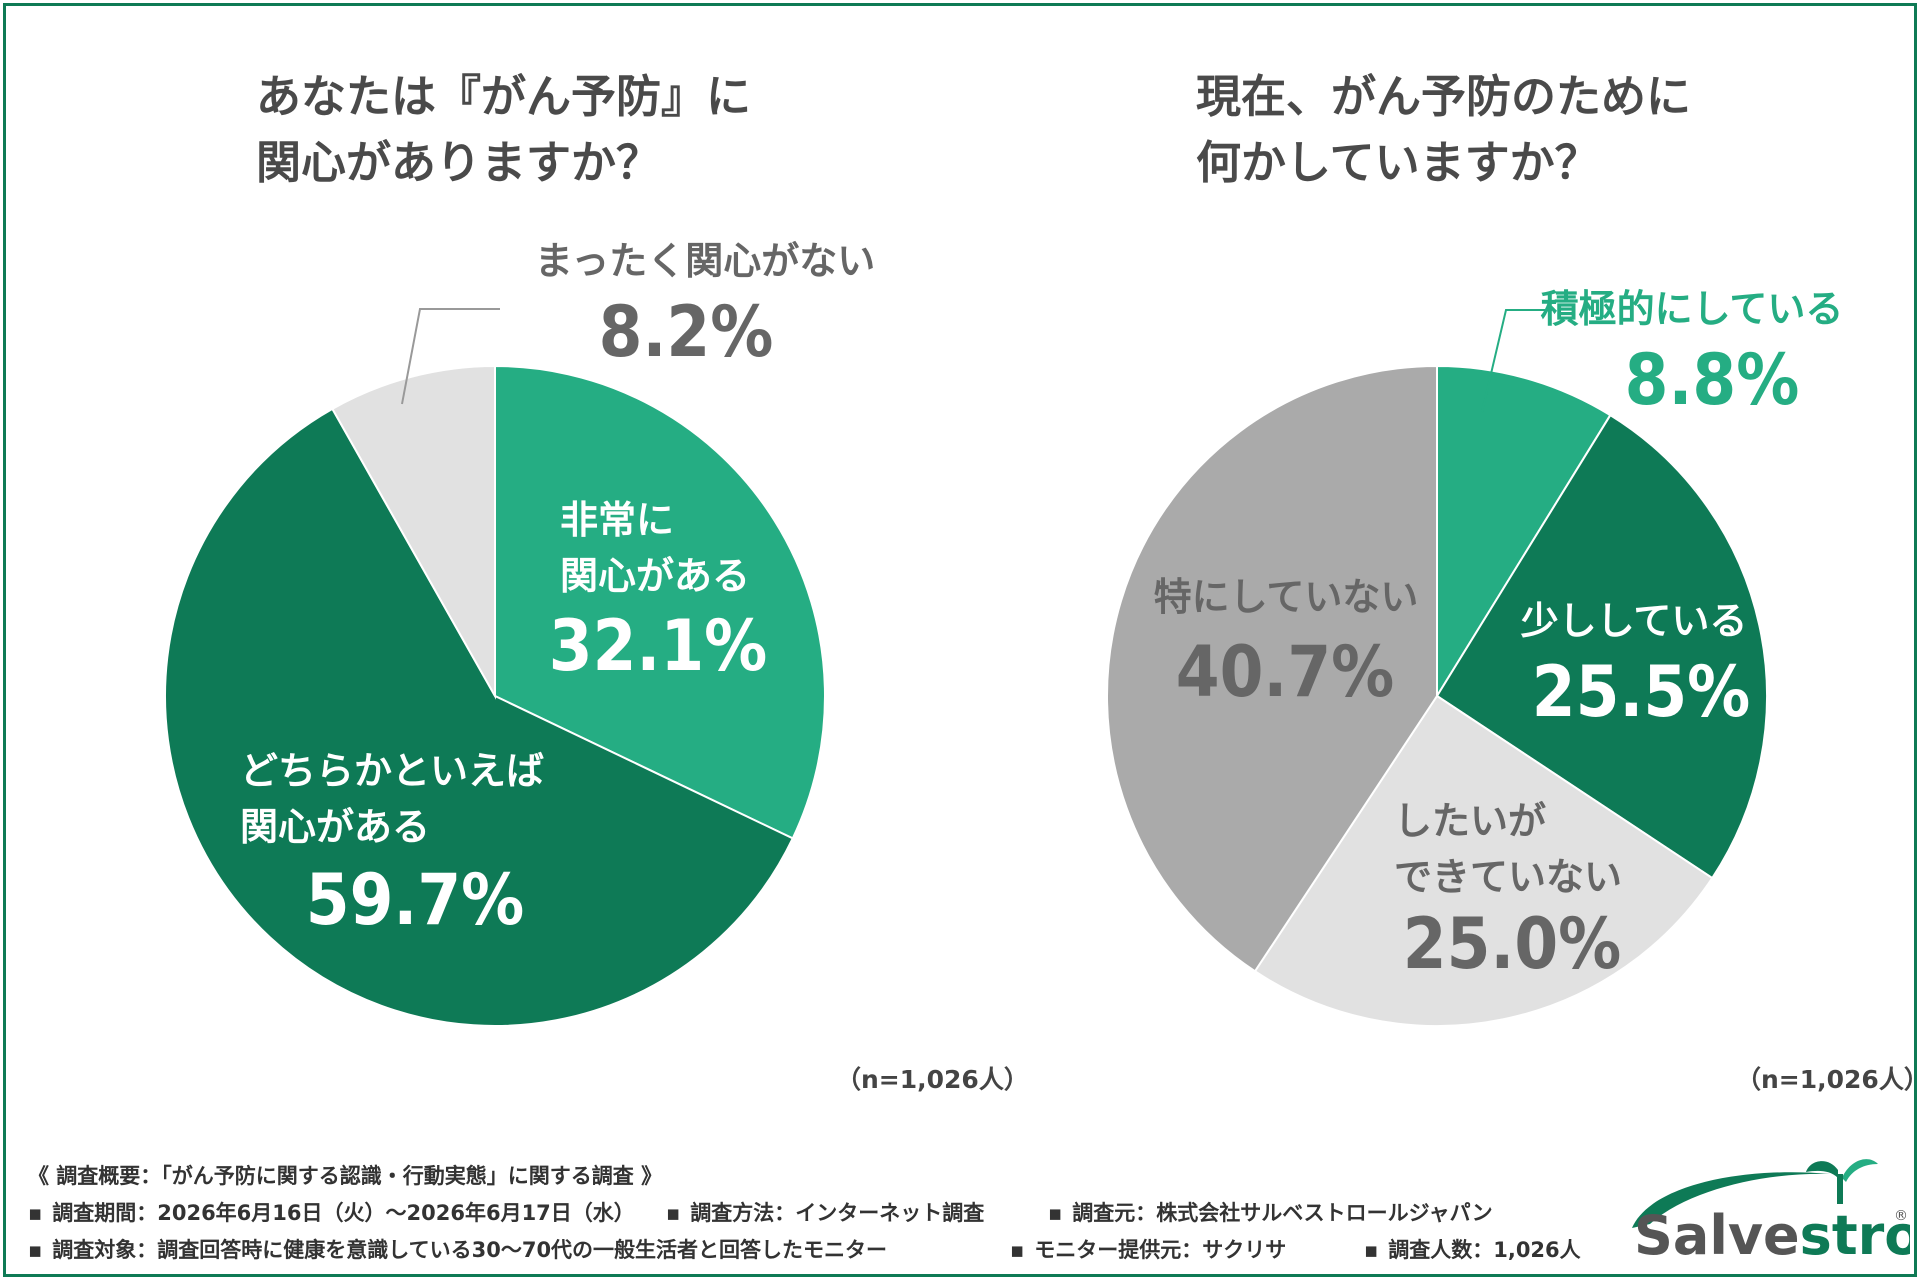 This screenshot has height=1280, width=1920. What do you see at coordinates (1285, 672) in the screenshot?
I see `value-label-not-doing: 40.7%` at bounding box center [1285, 672].